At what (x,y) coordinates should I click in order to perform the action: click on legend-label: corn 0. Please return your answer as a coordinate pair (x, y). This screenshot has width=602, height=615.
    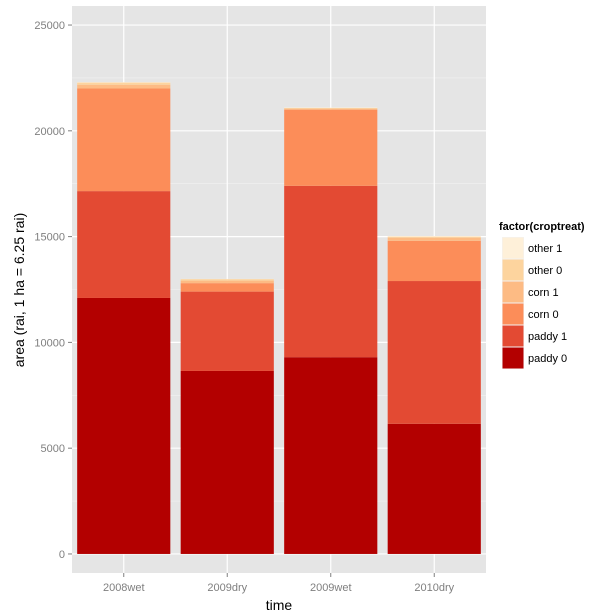
    Looking at the image, I should click on (543, 315).